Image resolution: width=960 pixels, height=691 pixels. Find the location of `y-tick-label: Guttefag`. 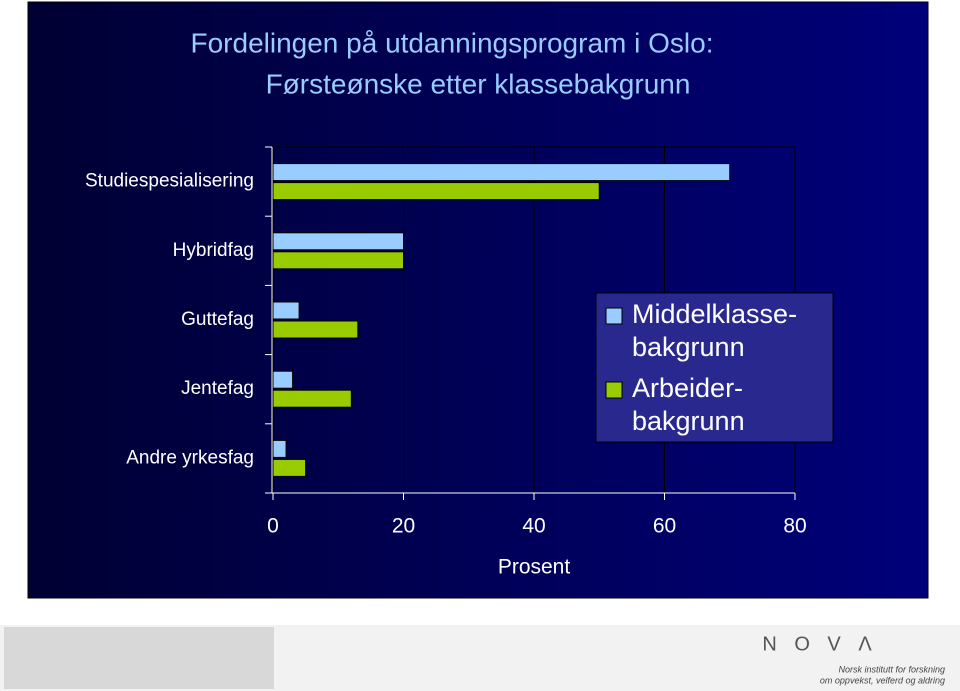

y-tick-label: Guttefag is located at coordinates (217, 319).